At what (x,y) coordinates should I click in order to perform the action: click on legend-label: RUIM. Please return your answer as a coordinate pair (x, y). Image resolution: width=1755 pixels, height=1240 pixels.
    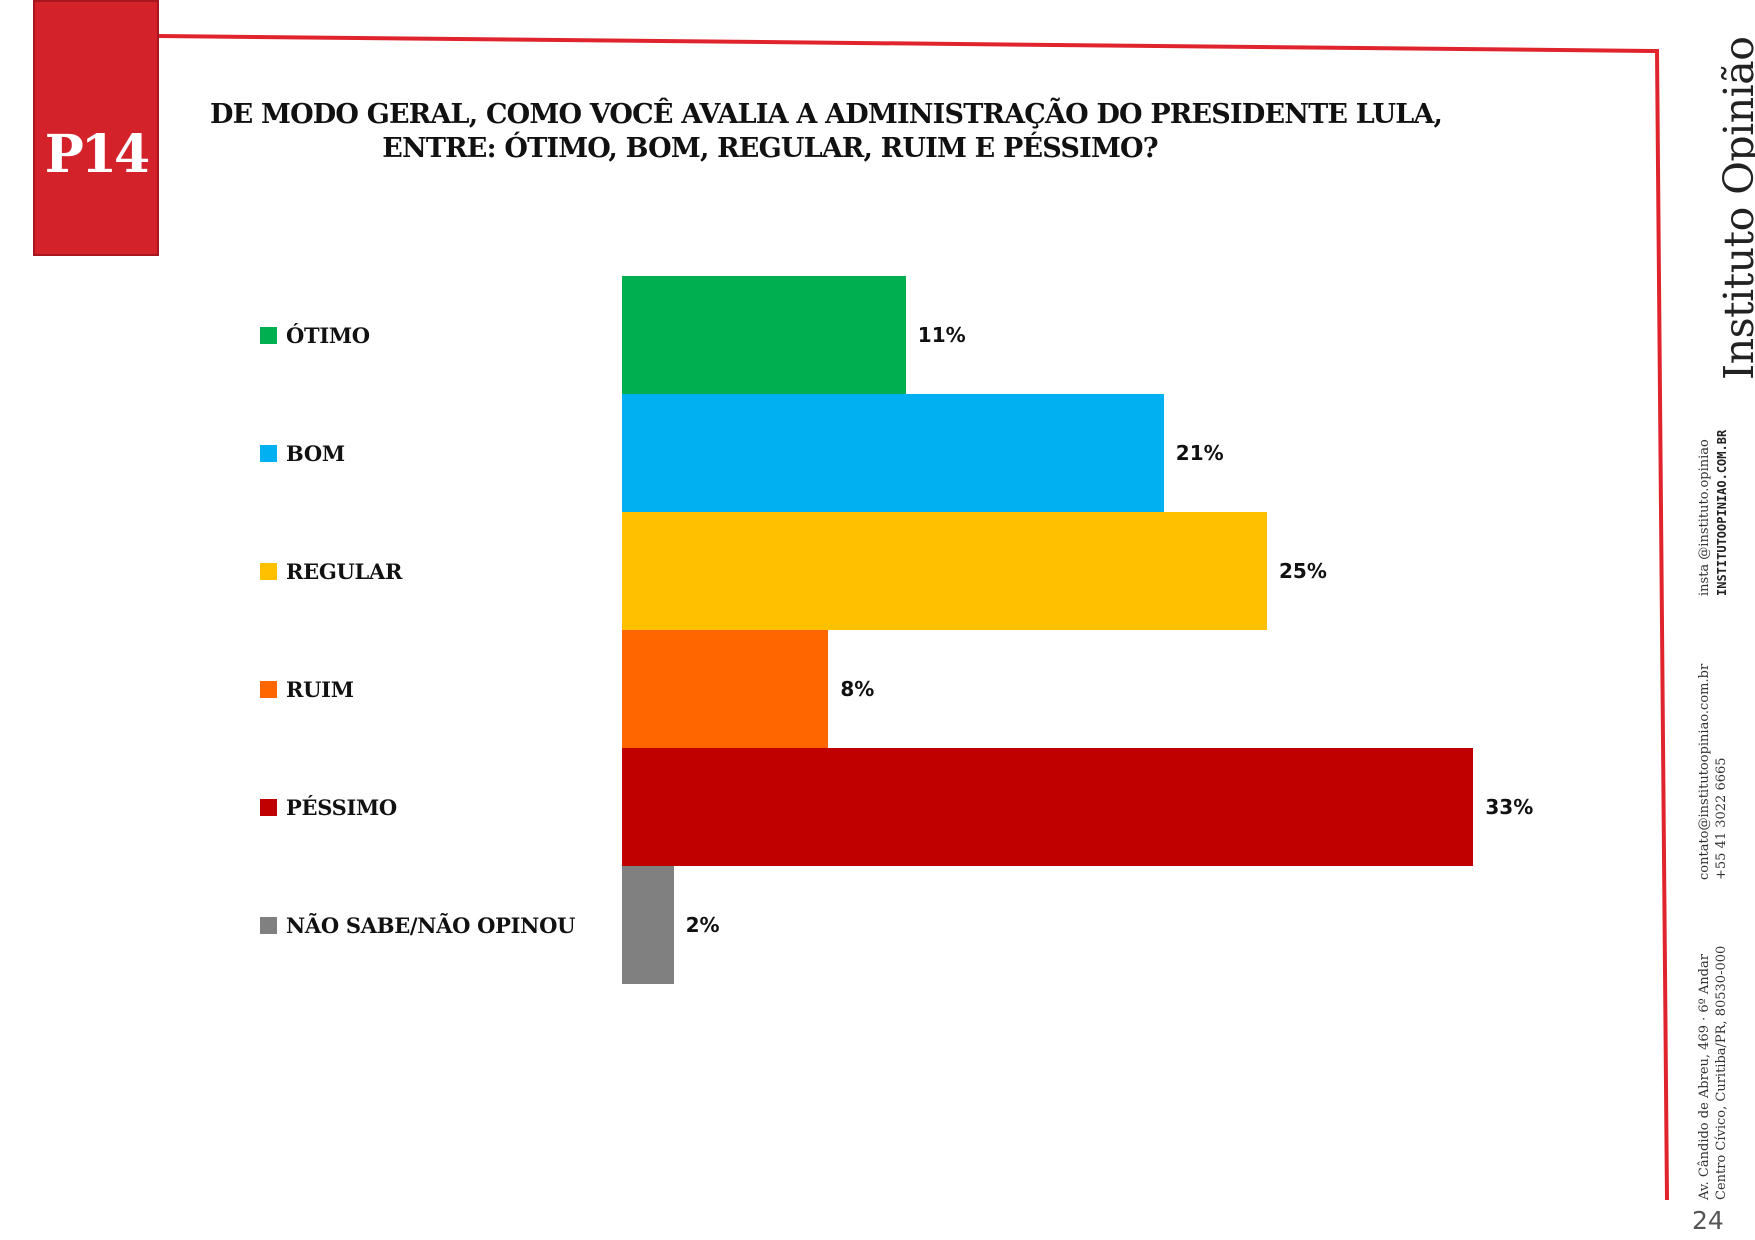
    Looking at the image, I should click on (320, 689).